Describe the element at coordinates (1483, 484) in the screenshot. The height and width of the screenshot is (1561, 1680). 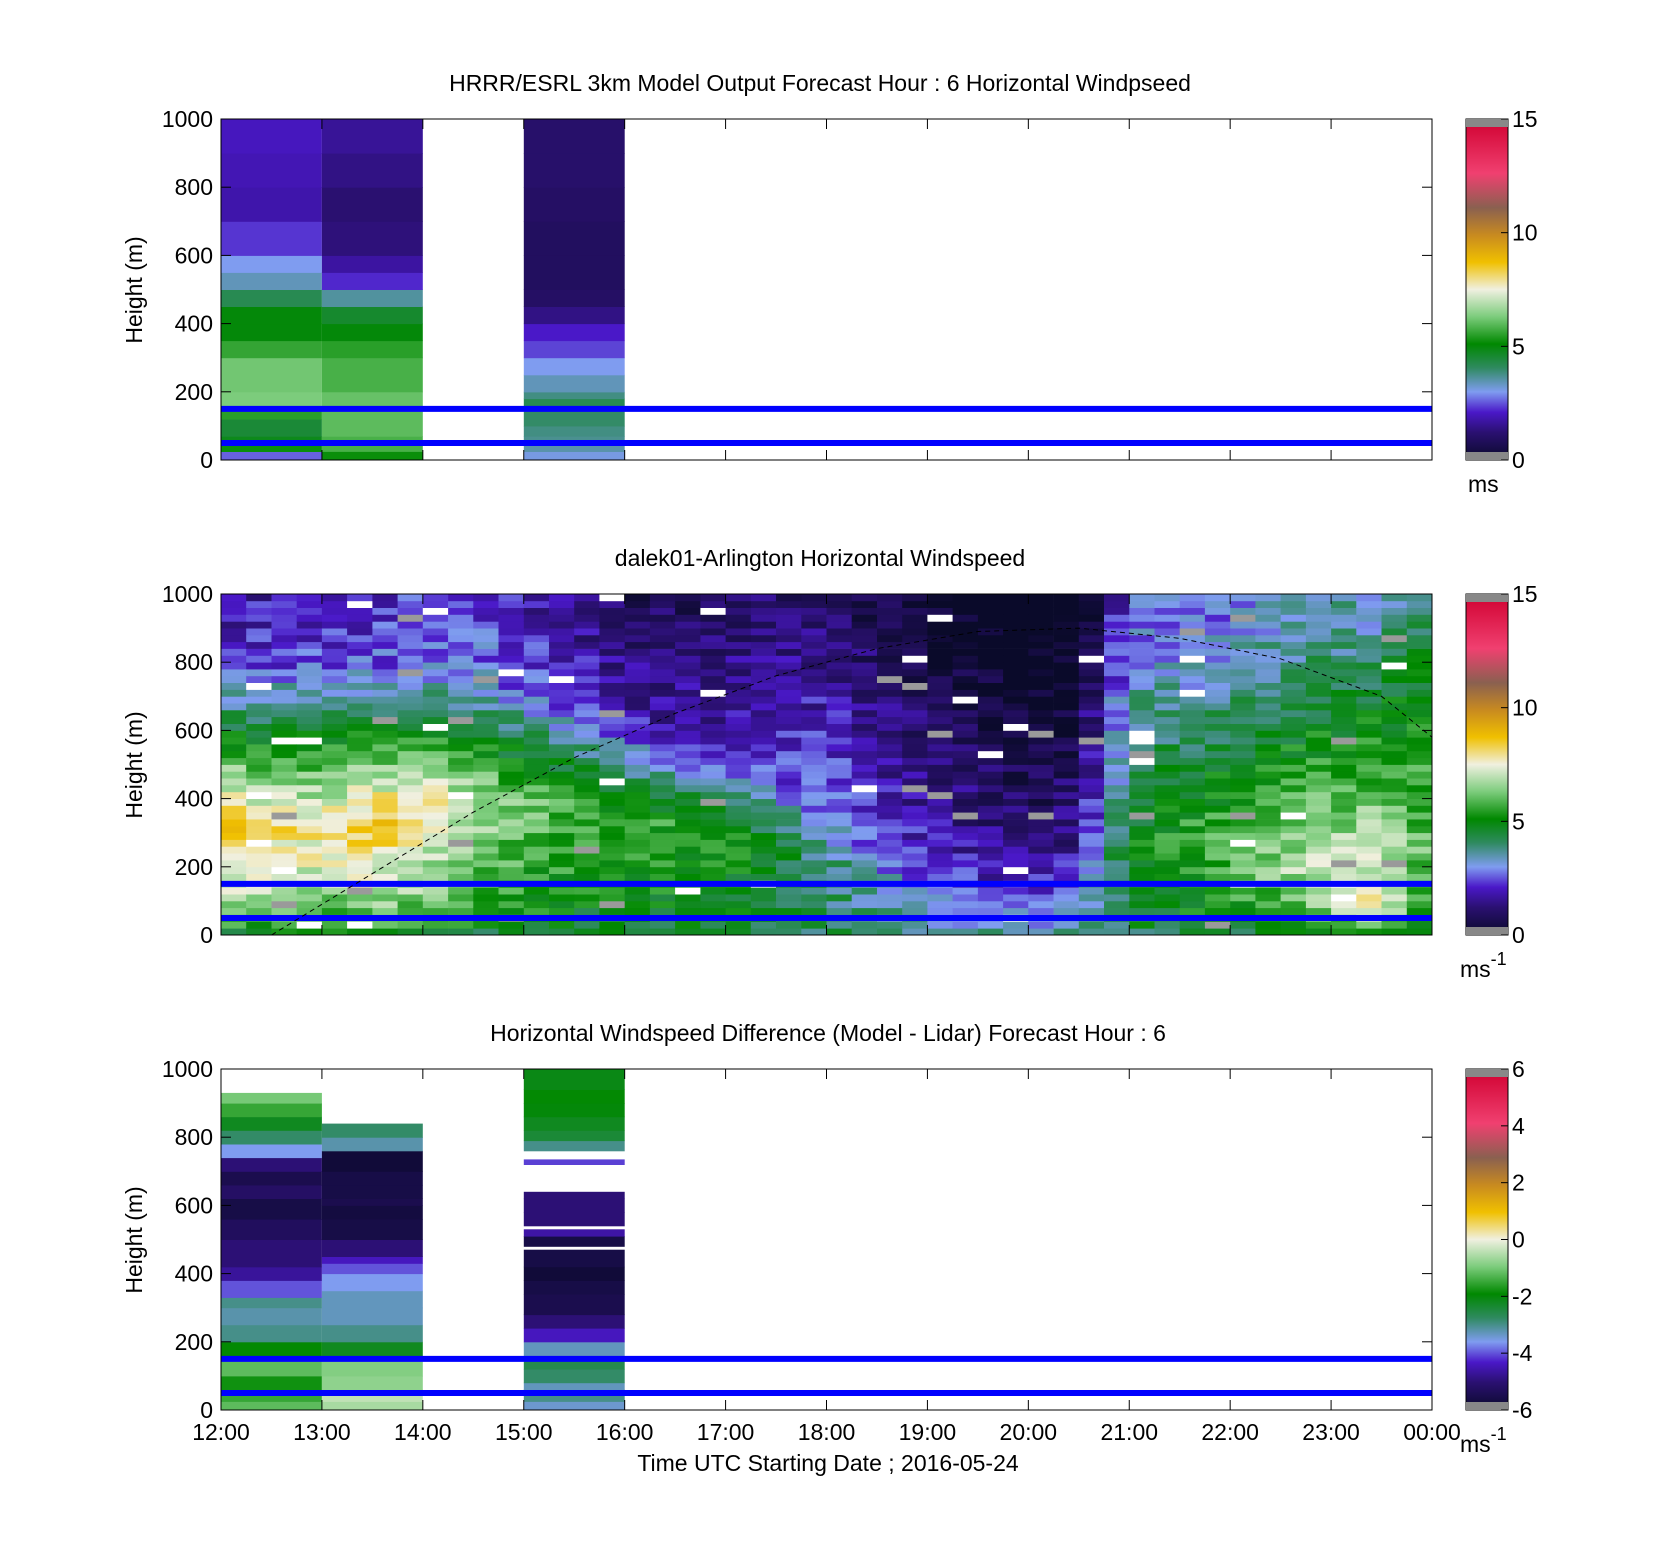
I see `model-colorbar-unit: ms` at that location.